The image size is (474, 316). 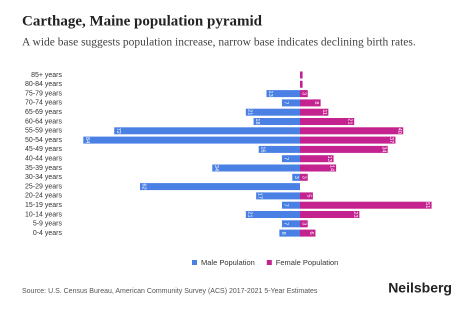 I want to click on value-label: 84, so click(x=87, y=140).